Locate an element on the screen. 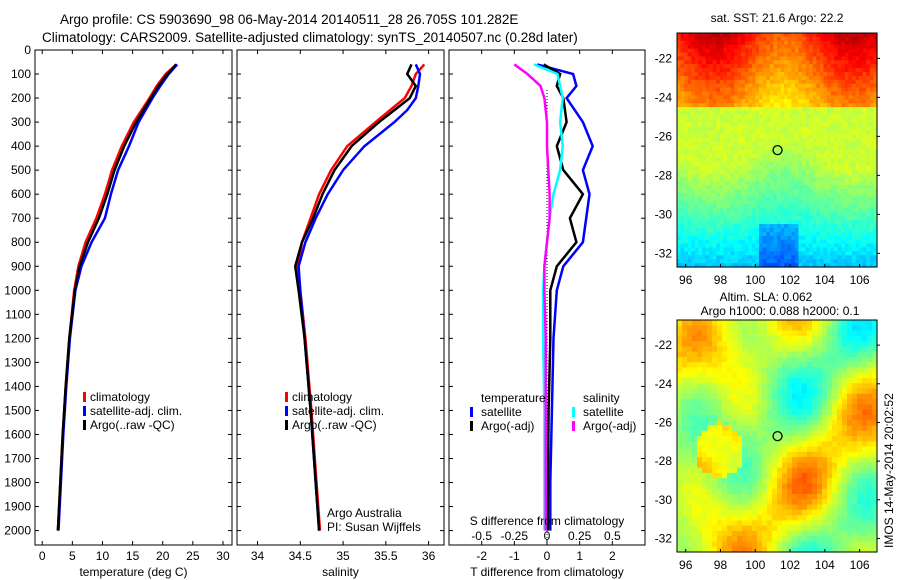 The width and height of the screenshot is (900, 580). x-tick-label: 35 is located at coordinates (343, 556).